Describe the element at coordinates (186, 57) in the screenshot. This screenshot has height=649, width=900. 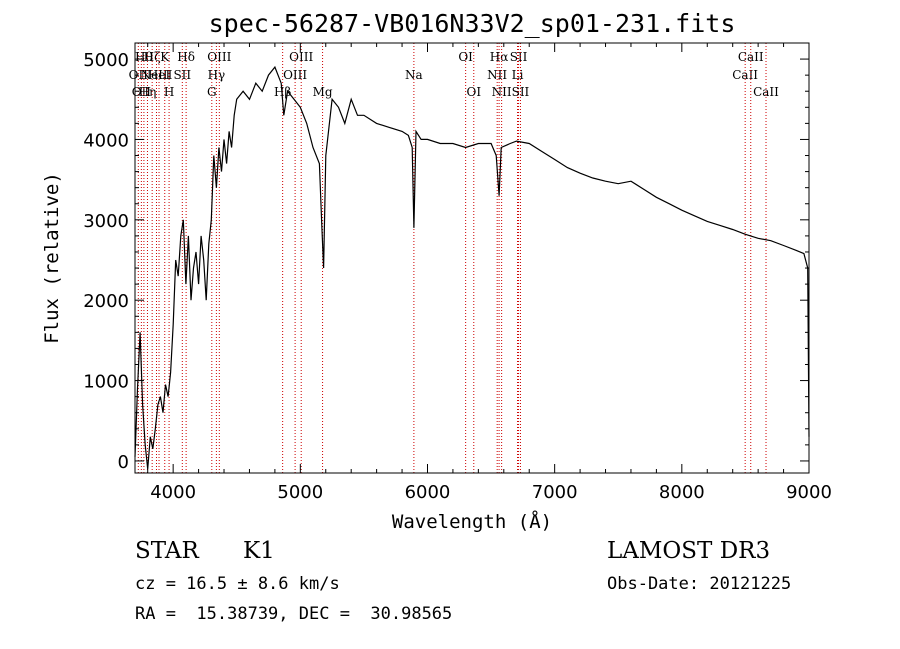
I see `line-marker-label: Hδ` at that location.